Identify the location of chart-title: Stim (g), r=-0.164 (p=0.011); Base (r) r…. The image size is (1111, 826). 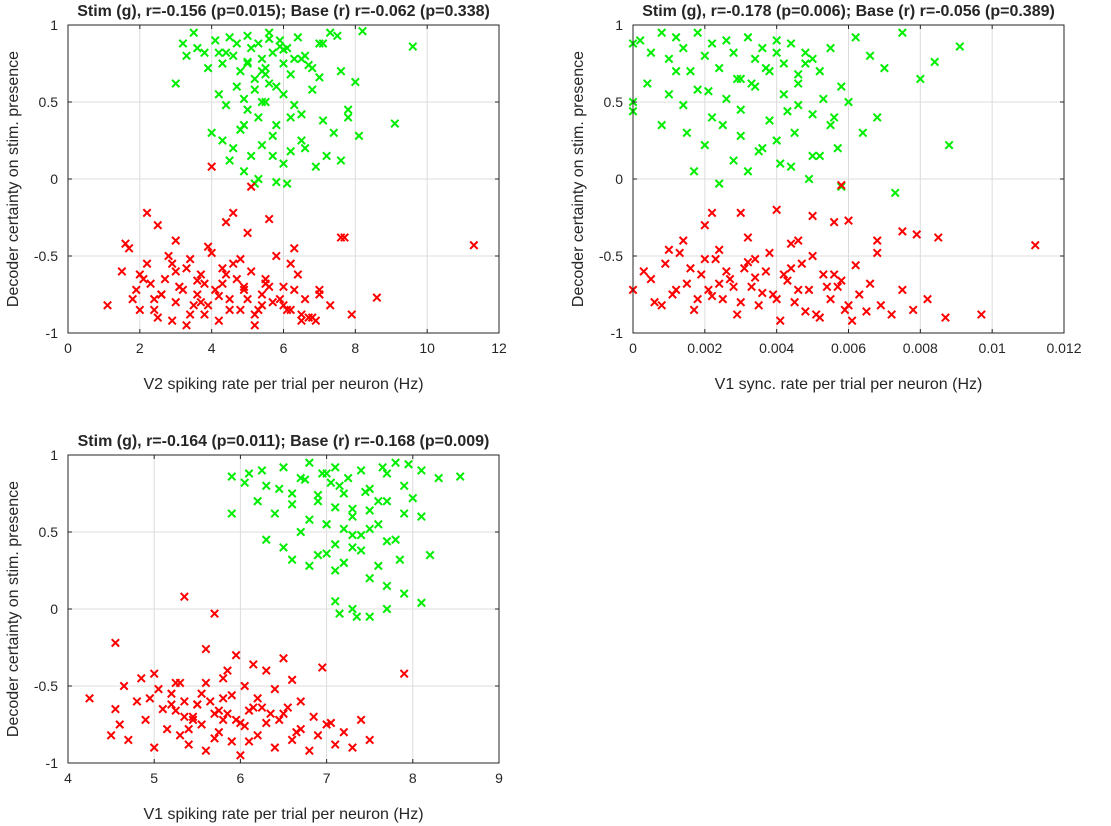
(284, 441).